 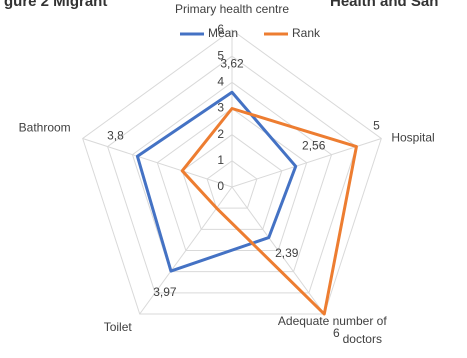 What do you see at coordinates (45, 128) in the screenshot?
I see `category-label: Bathroom` at bounding box center [45, 128].